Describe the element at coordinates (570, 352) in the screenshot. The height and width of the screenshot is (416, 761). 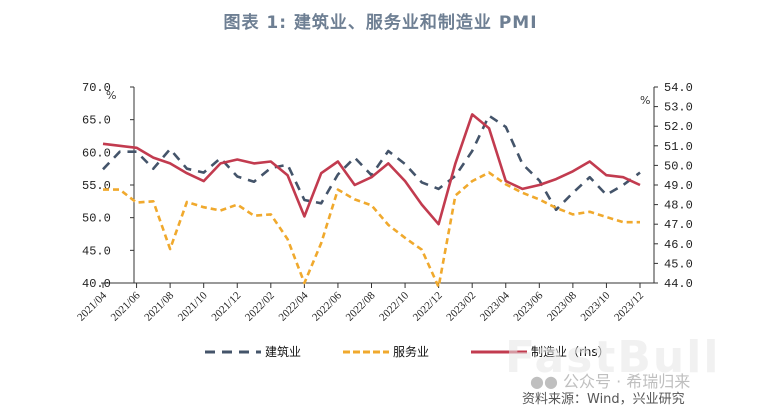
I see `legend-label: 制造业（rhs）` at that location.